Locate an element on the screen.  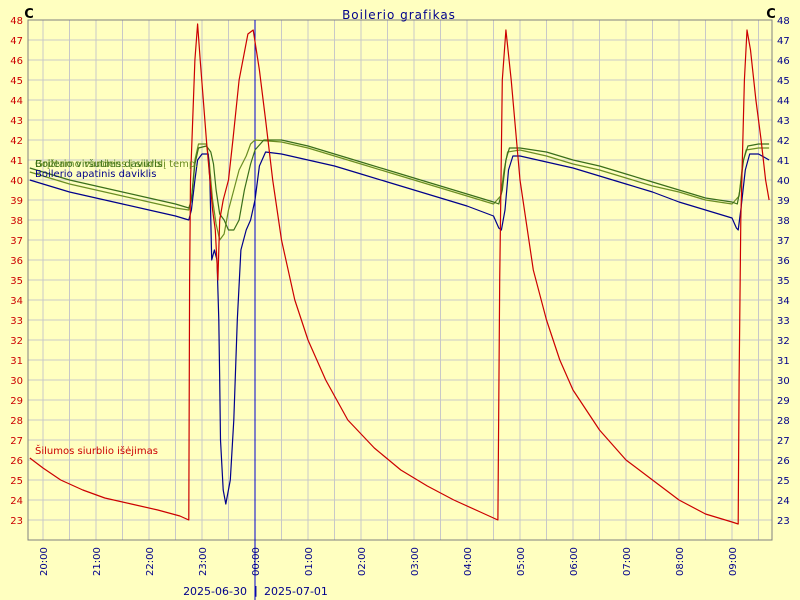
y-tick-label-left: 31 is located at coordinates (16, 361).